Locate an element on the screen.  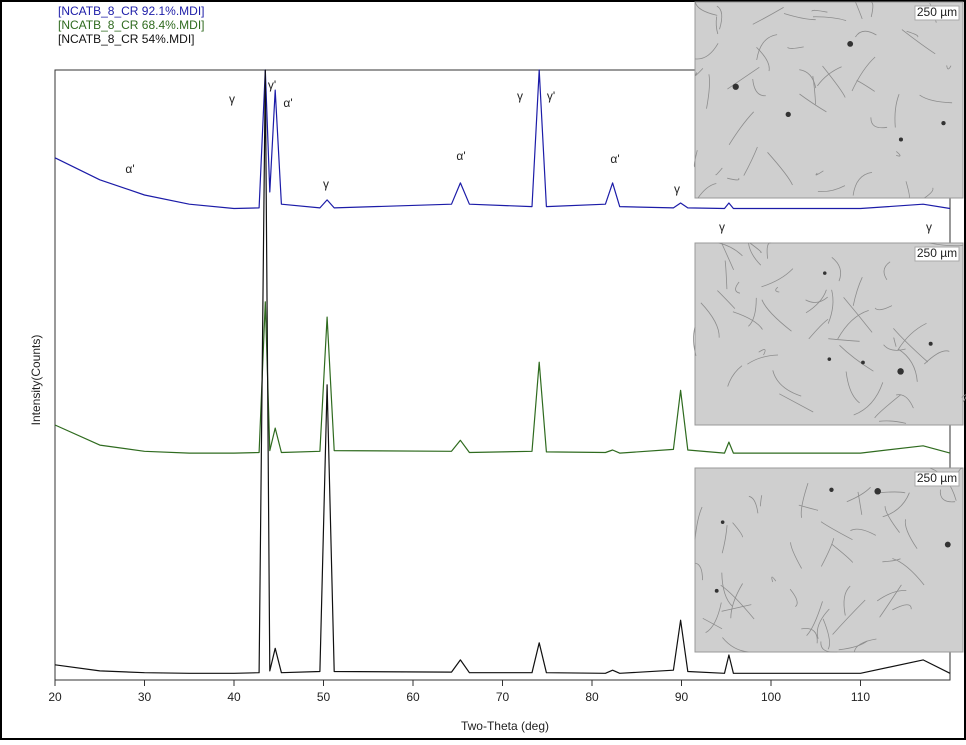
scale-label: 250 µm is located at coordinates (937, 12).